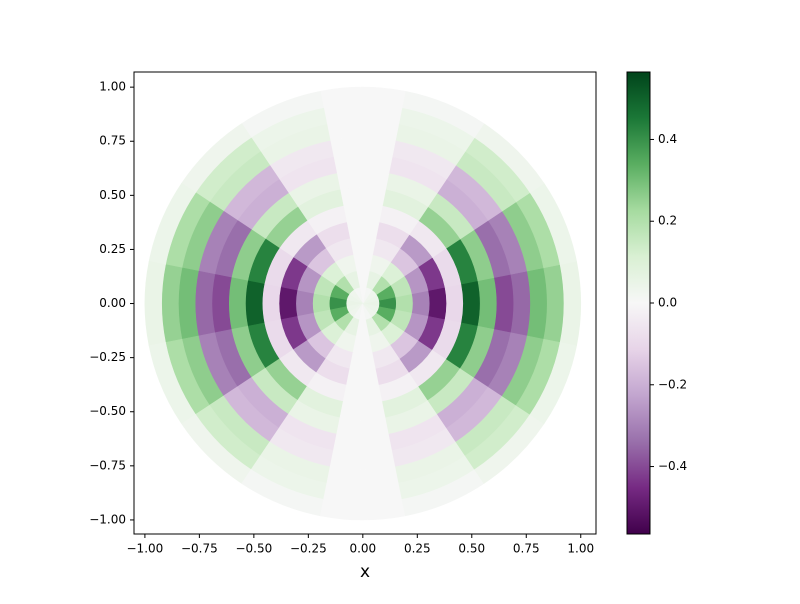 The height and width of the screenshot is (604, 800). Describe the element at coordinates (107, 465) in the screenshot. I see `y-tick-label: −0.75` at that location.